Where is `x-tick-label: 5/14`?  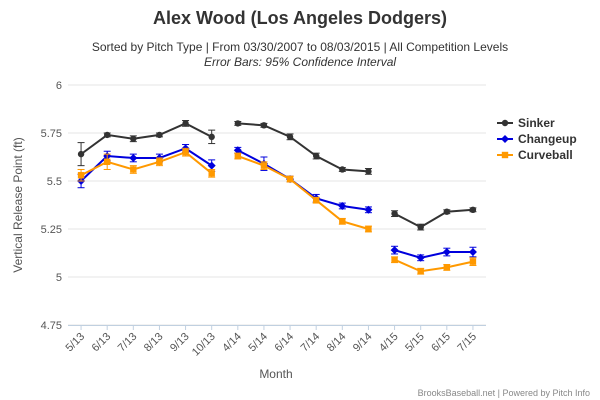 x-tick-label: 5/14 is located at coordinates (258, 343).